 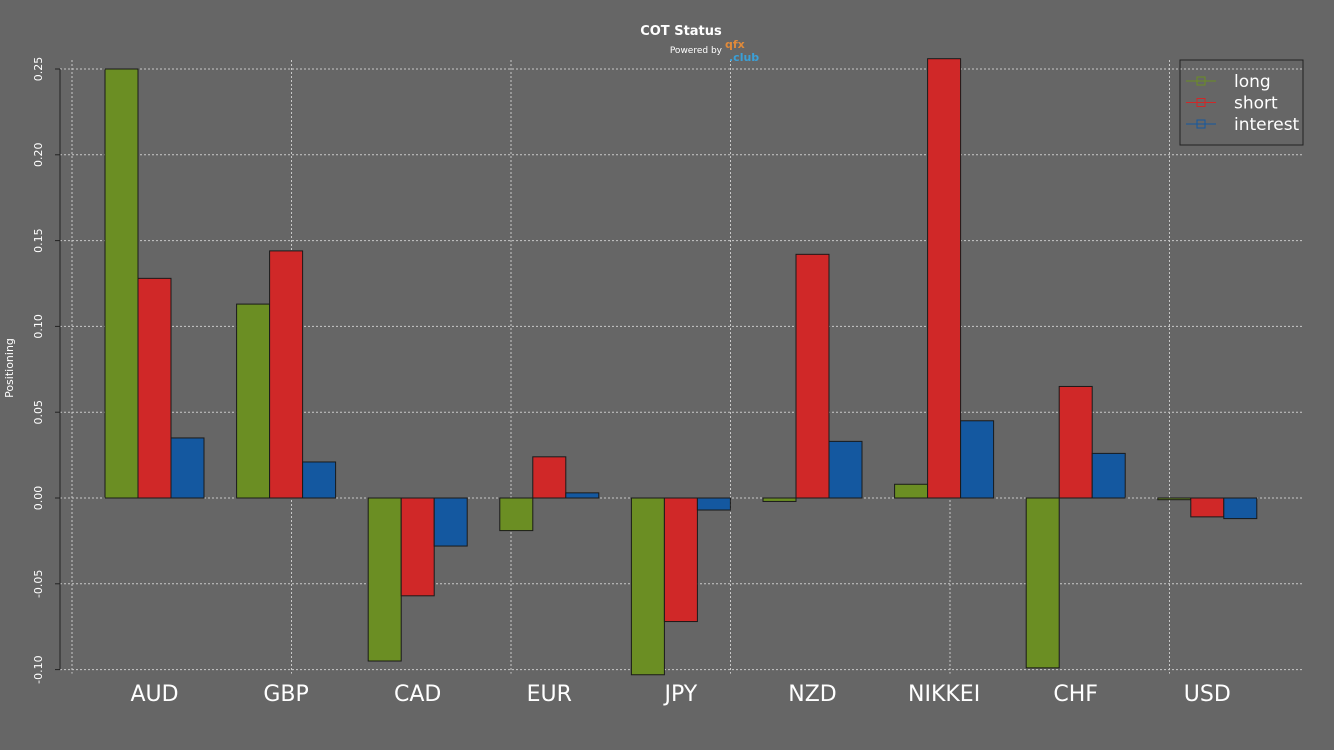 What do you see at coordinates (582, 495) in the screenshot?
I see `bar-interest-eur` at bounding box center [582, 495].